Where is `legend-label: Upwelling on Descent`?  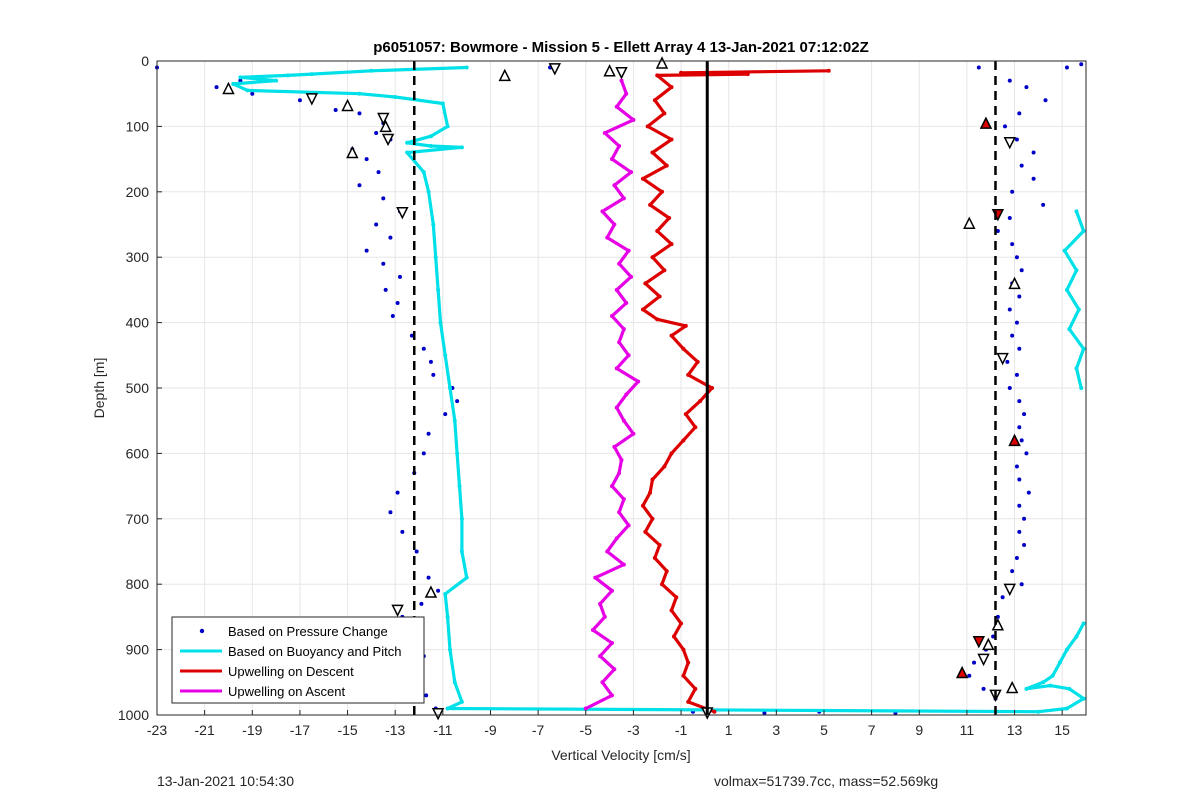 legend-label: Upwelling on Descent is located at coordinates (291, 671).